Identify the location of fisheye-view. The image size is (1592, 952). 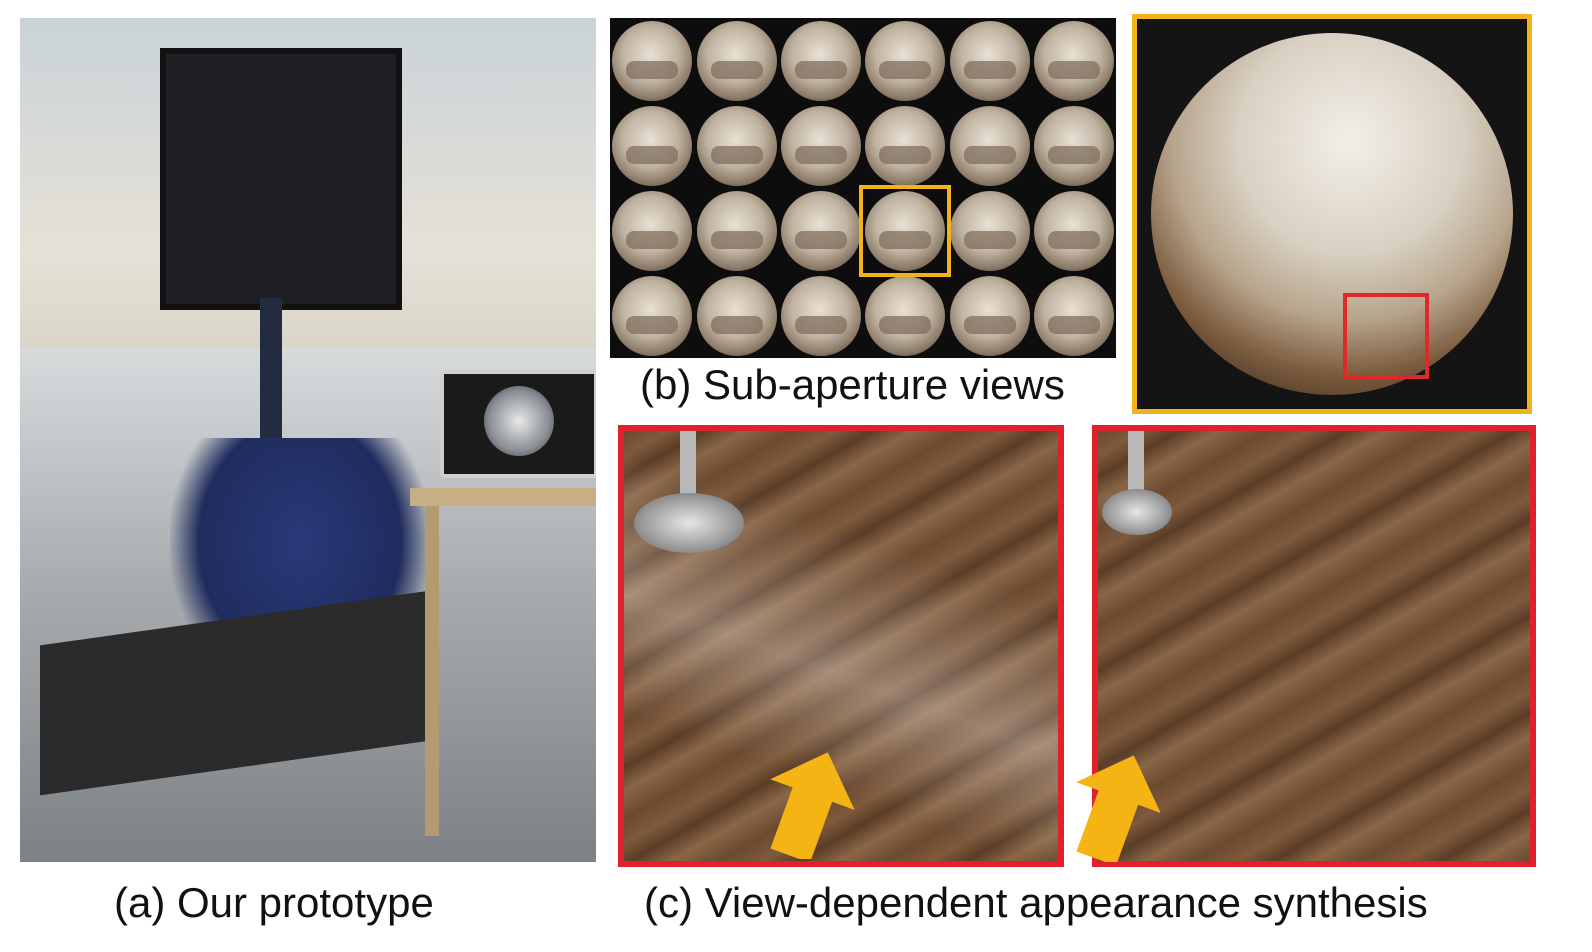
(1332, 214).